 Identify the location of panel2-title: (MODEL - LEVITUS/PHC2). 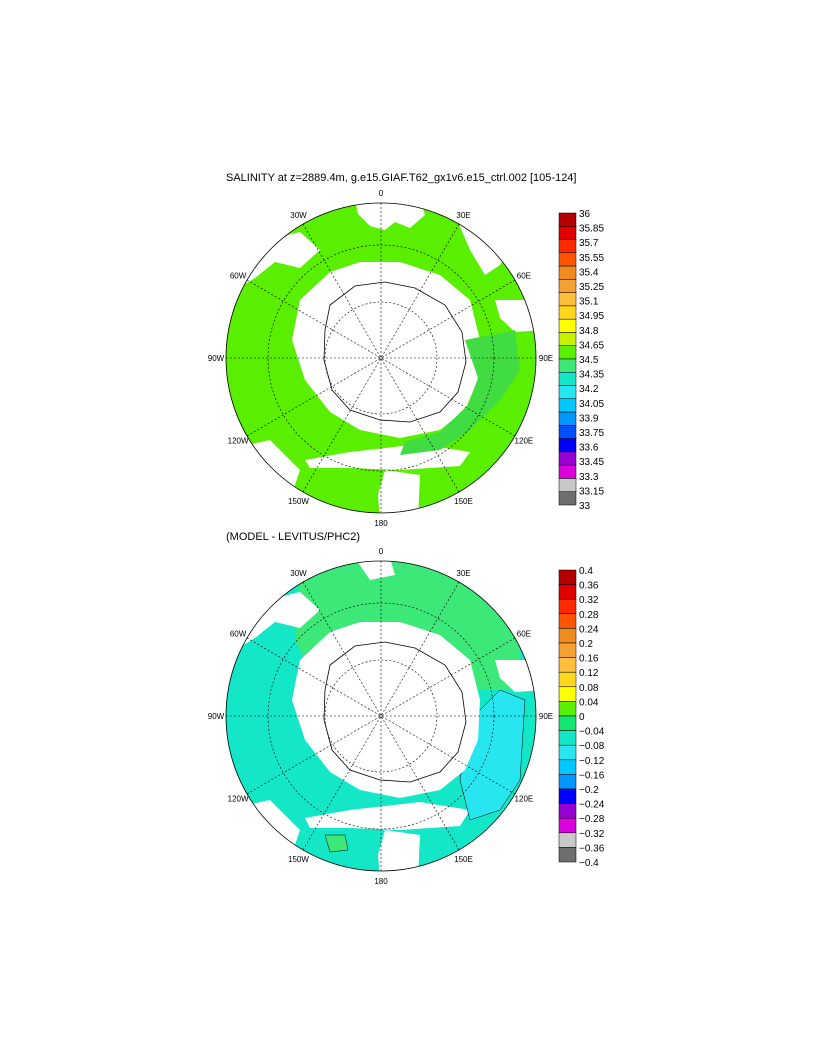
(293, 537).